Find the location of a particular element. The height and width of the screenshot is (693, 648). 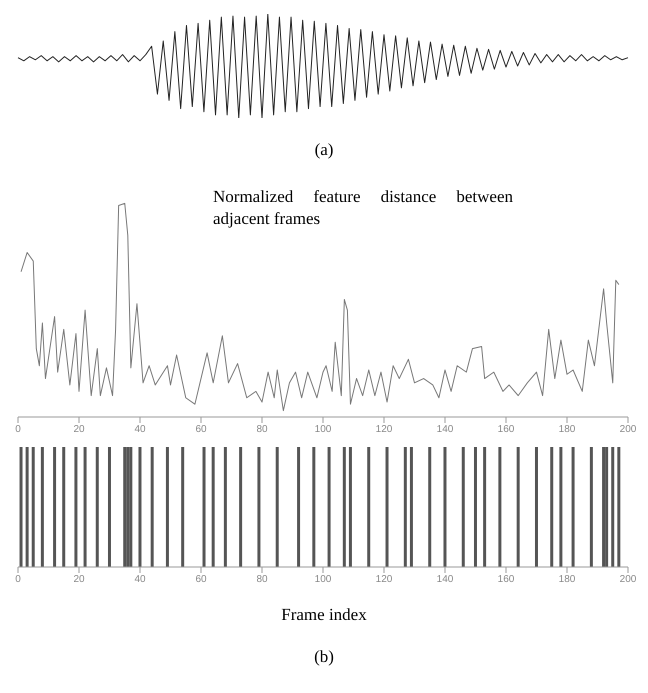

text: (b) is located at coordinates (324, 657).